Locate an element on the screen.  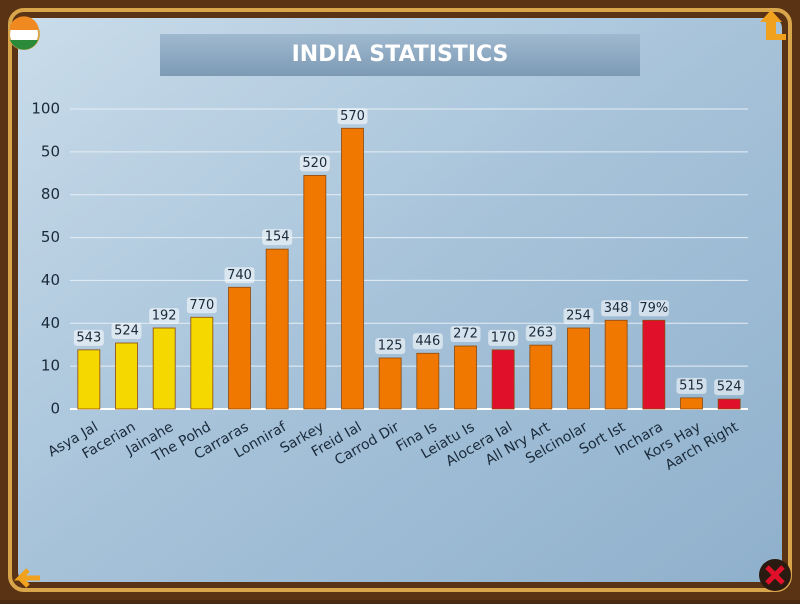
bar-label: 79% is located at coordinates (653, 308).